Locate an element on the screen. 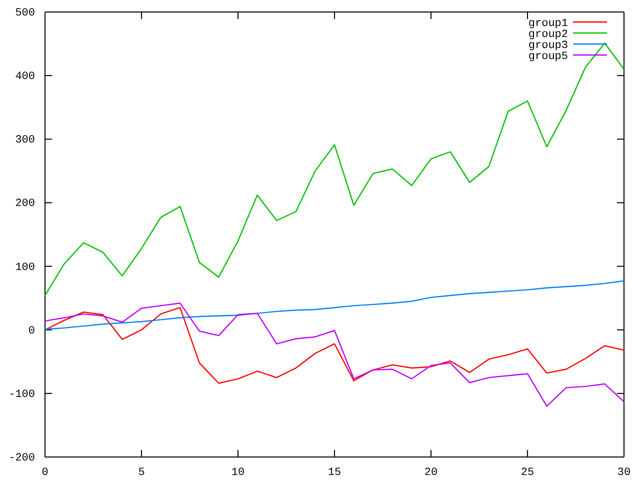 The width and height of the screenshot is (640, 480). legend-label: group2 is located at coordinates (548, 35).